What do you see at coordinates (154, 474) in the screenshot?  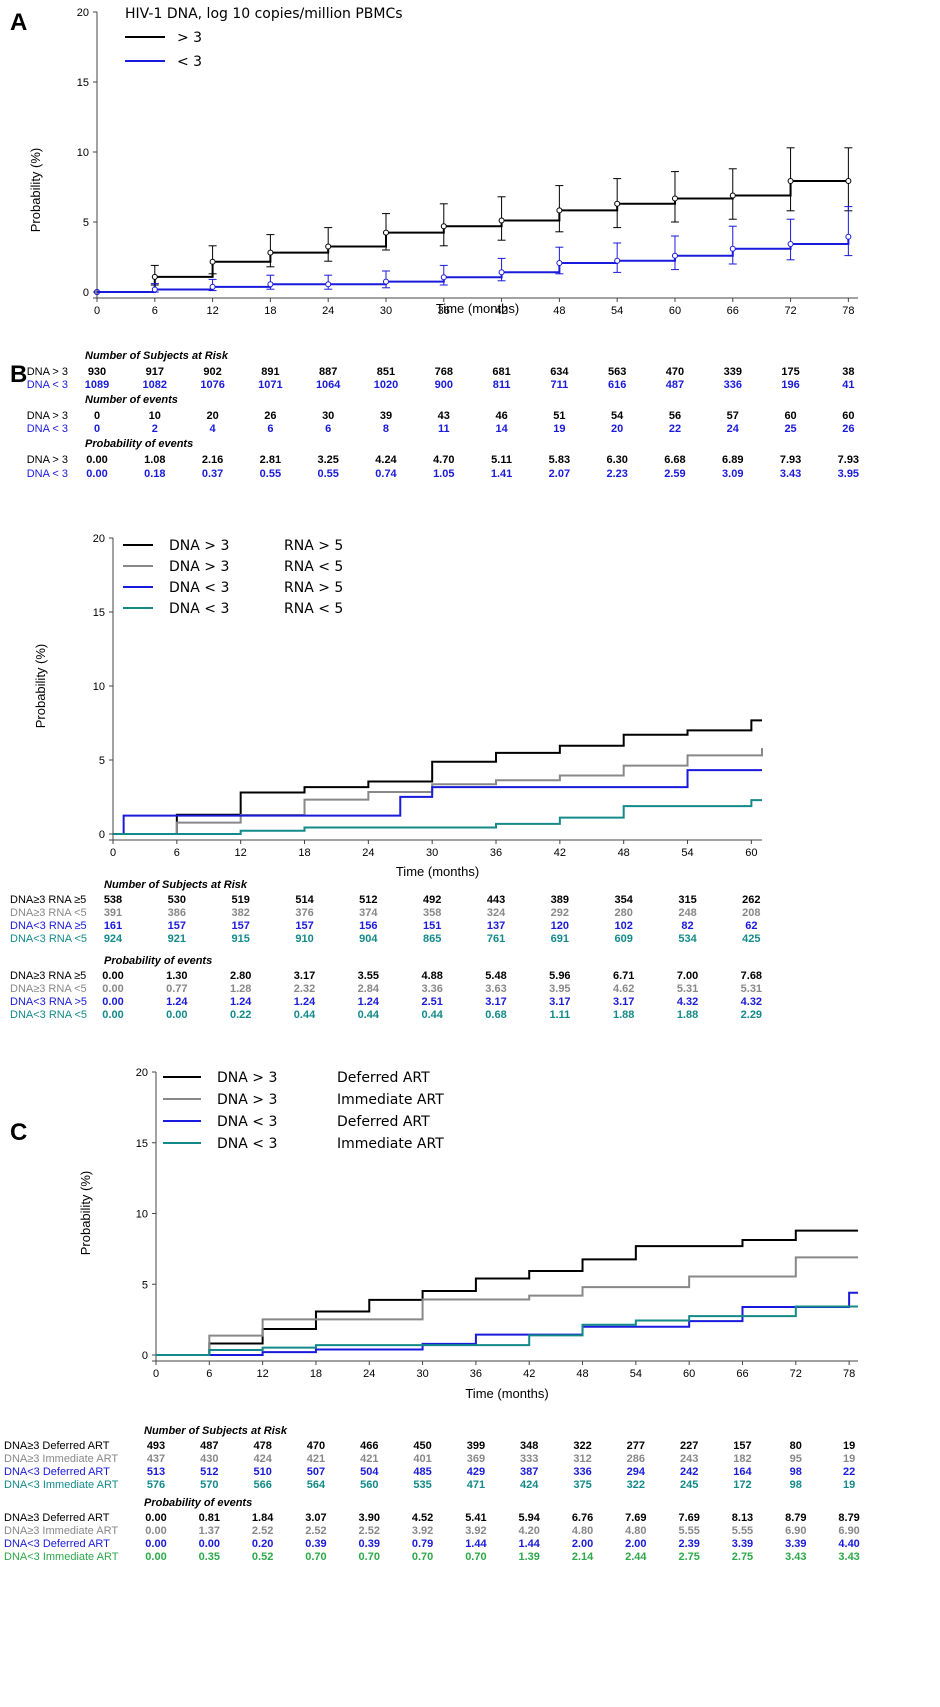 I see `tableA-cell: 0.18` at bounding box center [154, 474].